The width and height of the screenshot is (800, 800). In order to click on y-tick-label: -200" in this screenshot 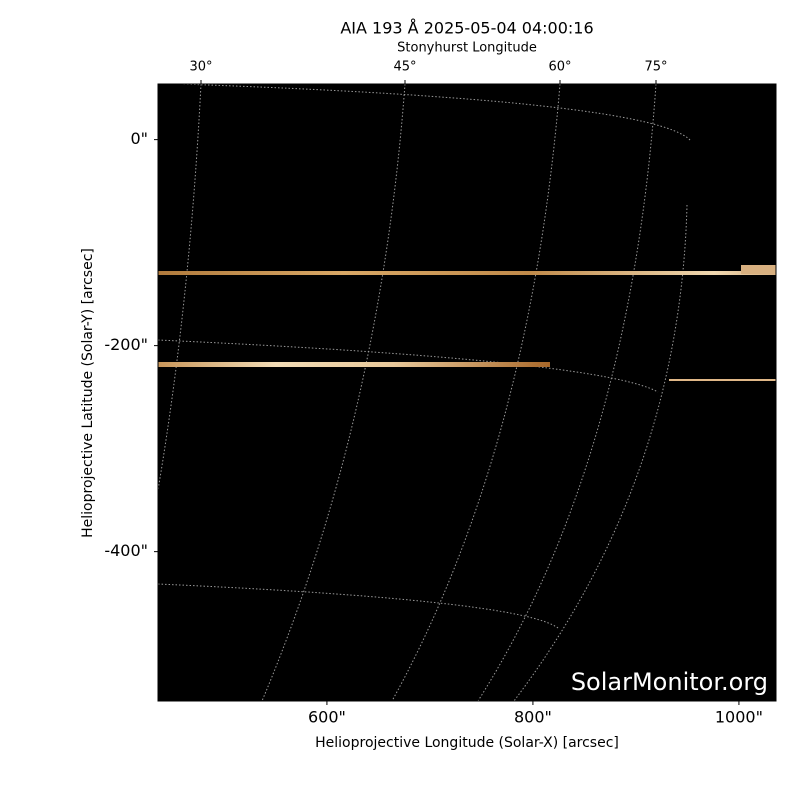, I will do `click(126, 344)`.